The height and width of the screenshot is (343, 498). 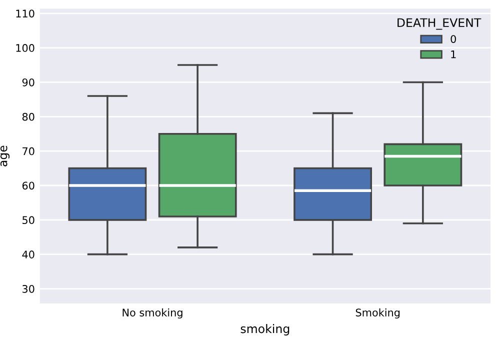 I want to click on y-tick-label: 80, so click(x=28, y=116).